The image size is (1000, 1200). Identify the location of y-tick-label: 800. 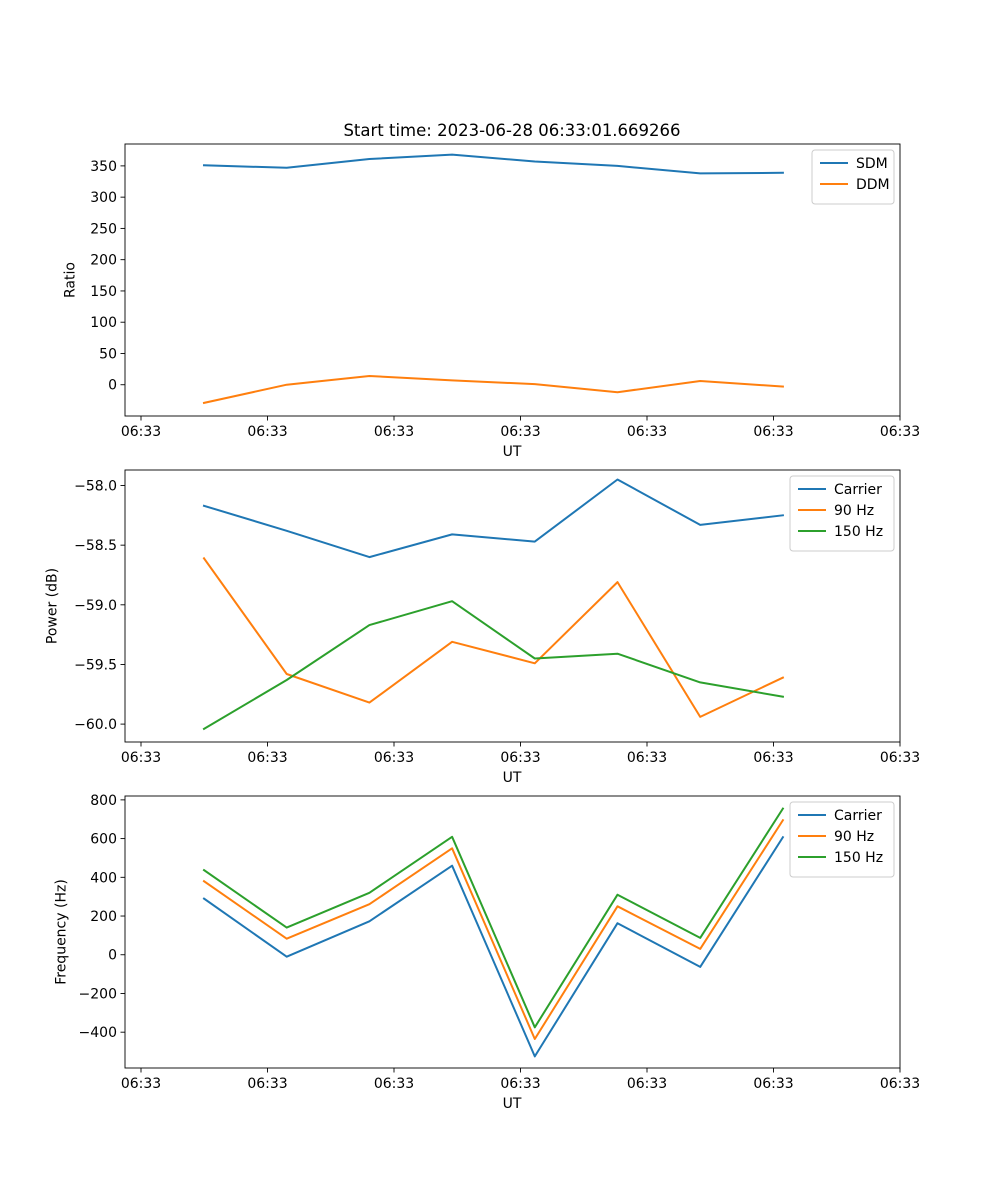
(103, 801).